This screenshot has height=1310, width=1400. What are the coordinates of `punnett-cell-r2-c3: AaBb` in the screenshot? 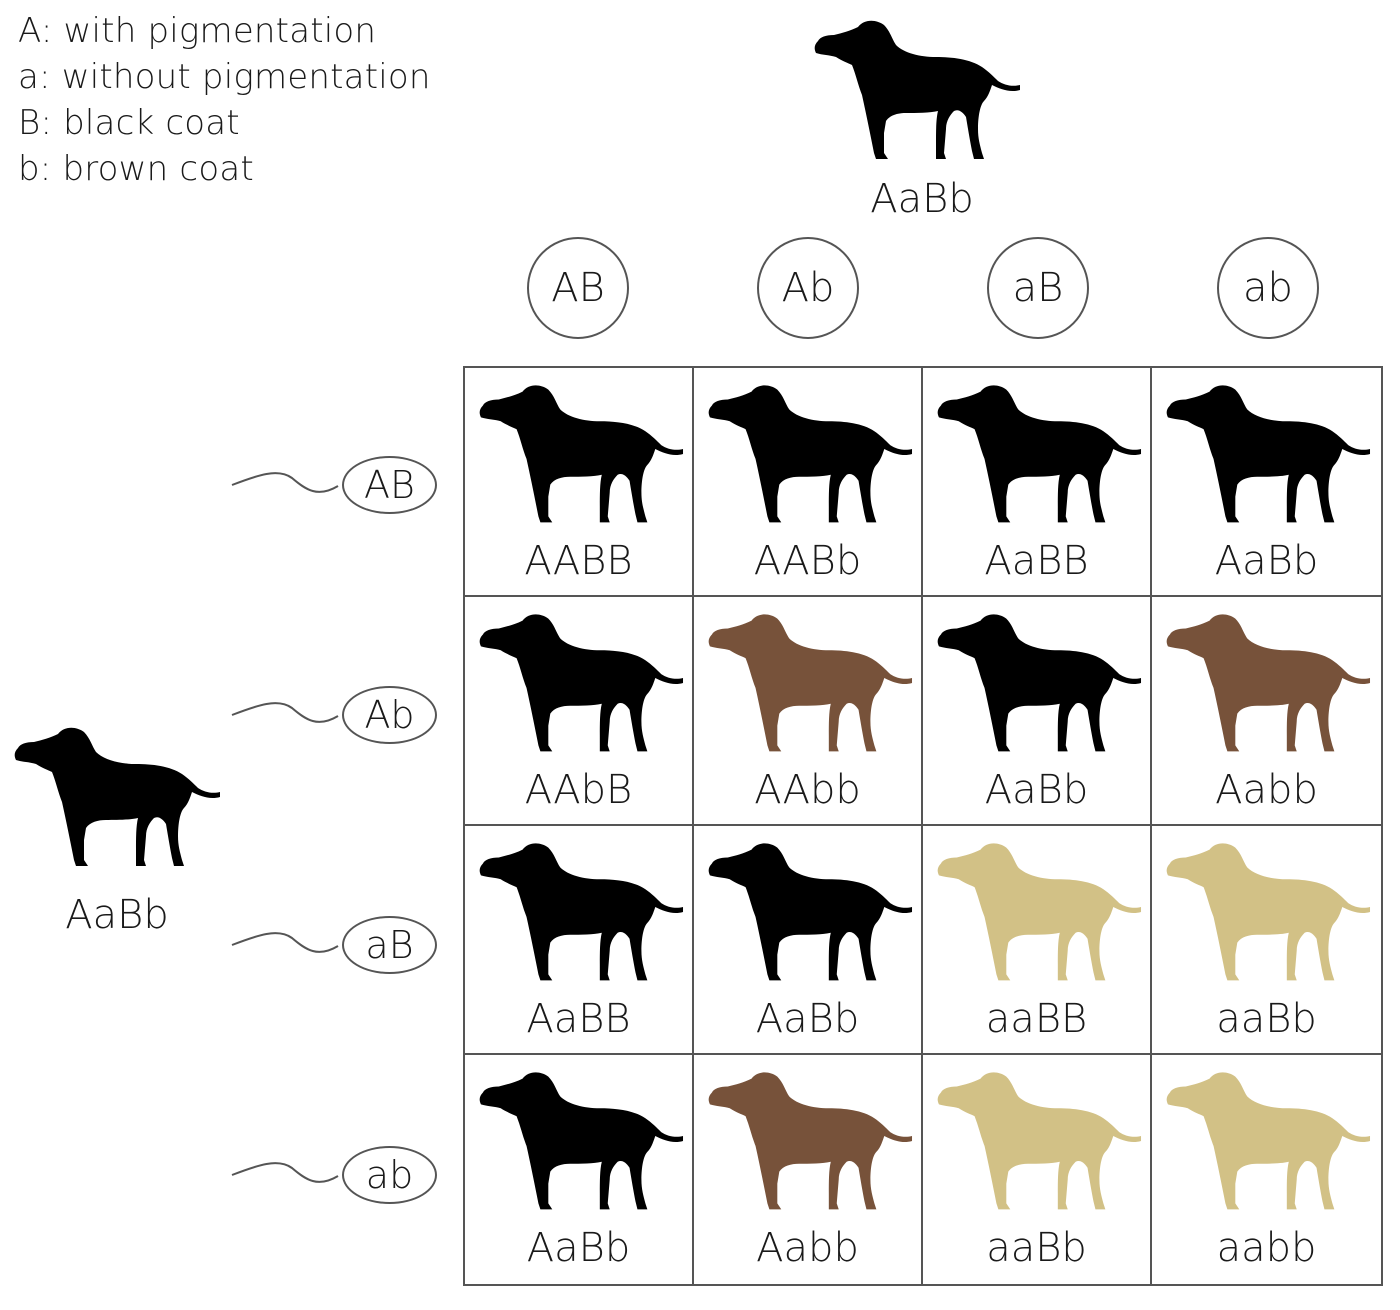 It's located at (1037, 711).